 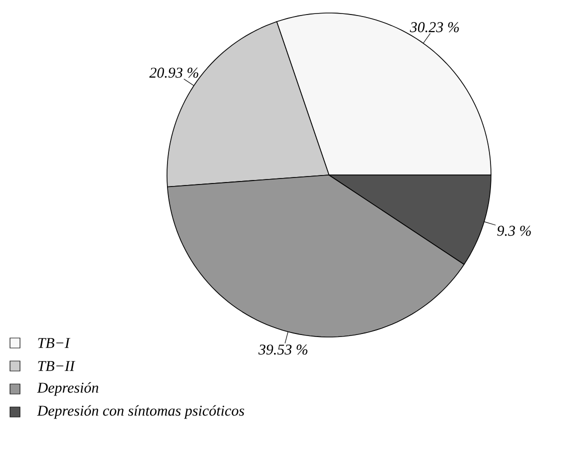 I want to click on legend-label: Depresión con síntomas psicóticos, so click(x=140, y=412).